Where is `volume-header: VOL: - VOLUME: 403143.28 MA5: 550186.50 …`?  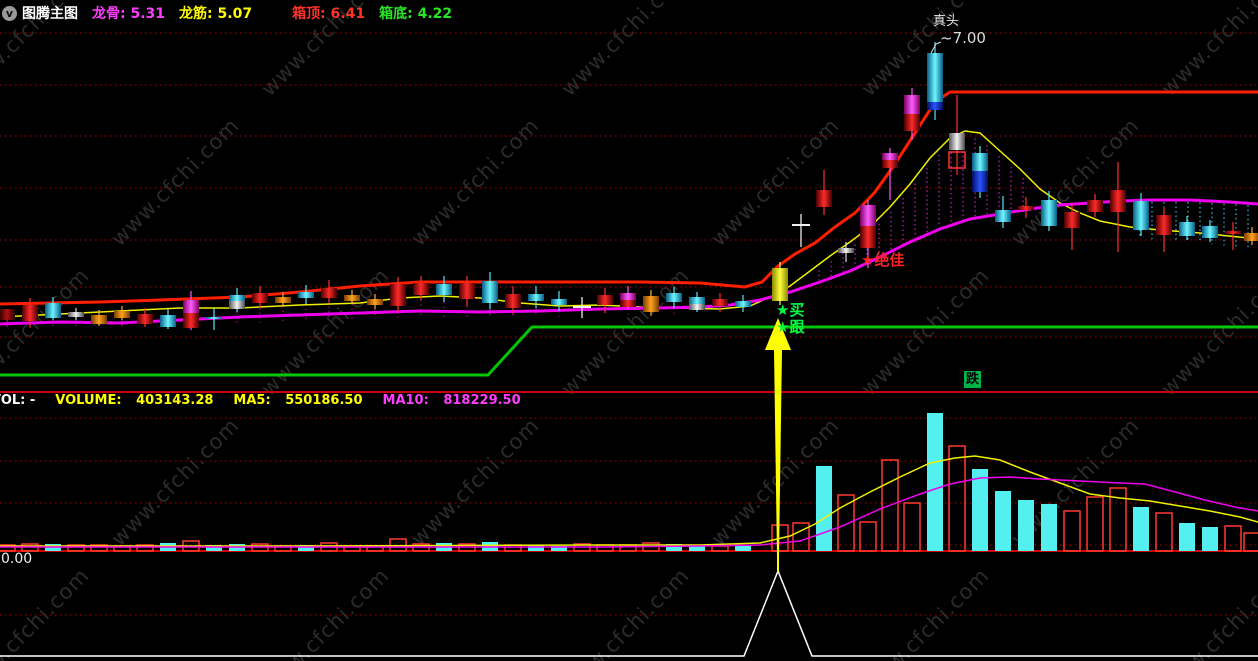 volume-header: VOL: - VOLUME: 403143.28 MA5: 550186.50 … is located at coordinates (270, 400).